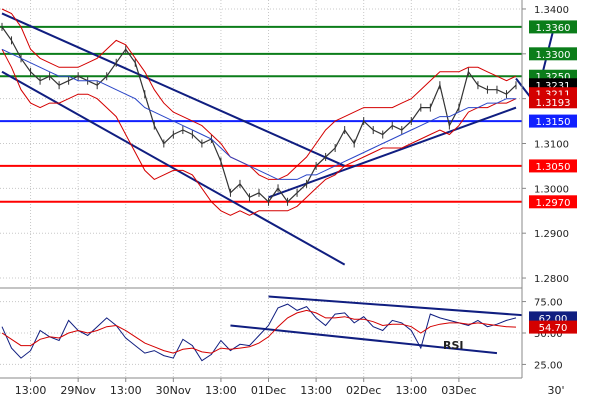 The image size is (590, 400). I want to click on rsi-trend-line-rsi-upper, so click(395, 306).